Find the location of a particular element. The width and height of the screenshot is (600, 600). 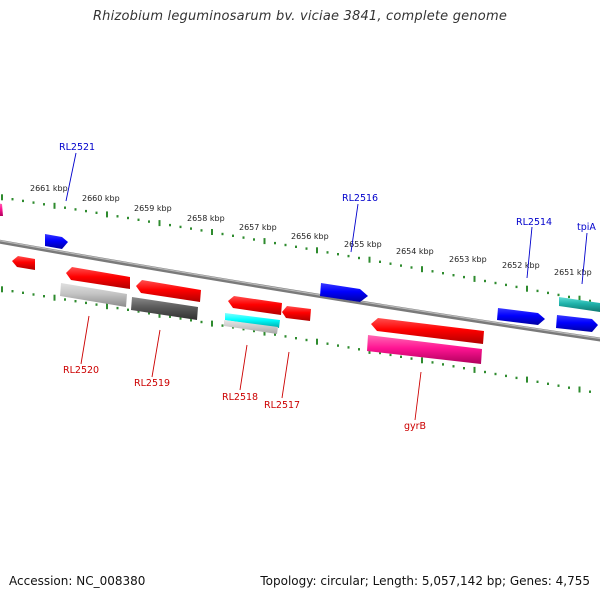

reverse-features is located at coordinates (248, 310).